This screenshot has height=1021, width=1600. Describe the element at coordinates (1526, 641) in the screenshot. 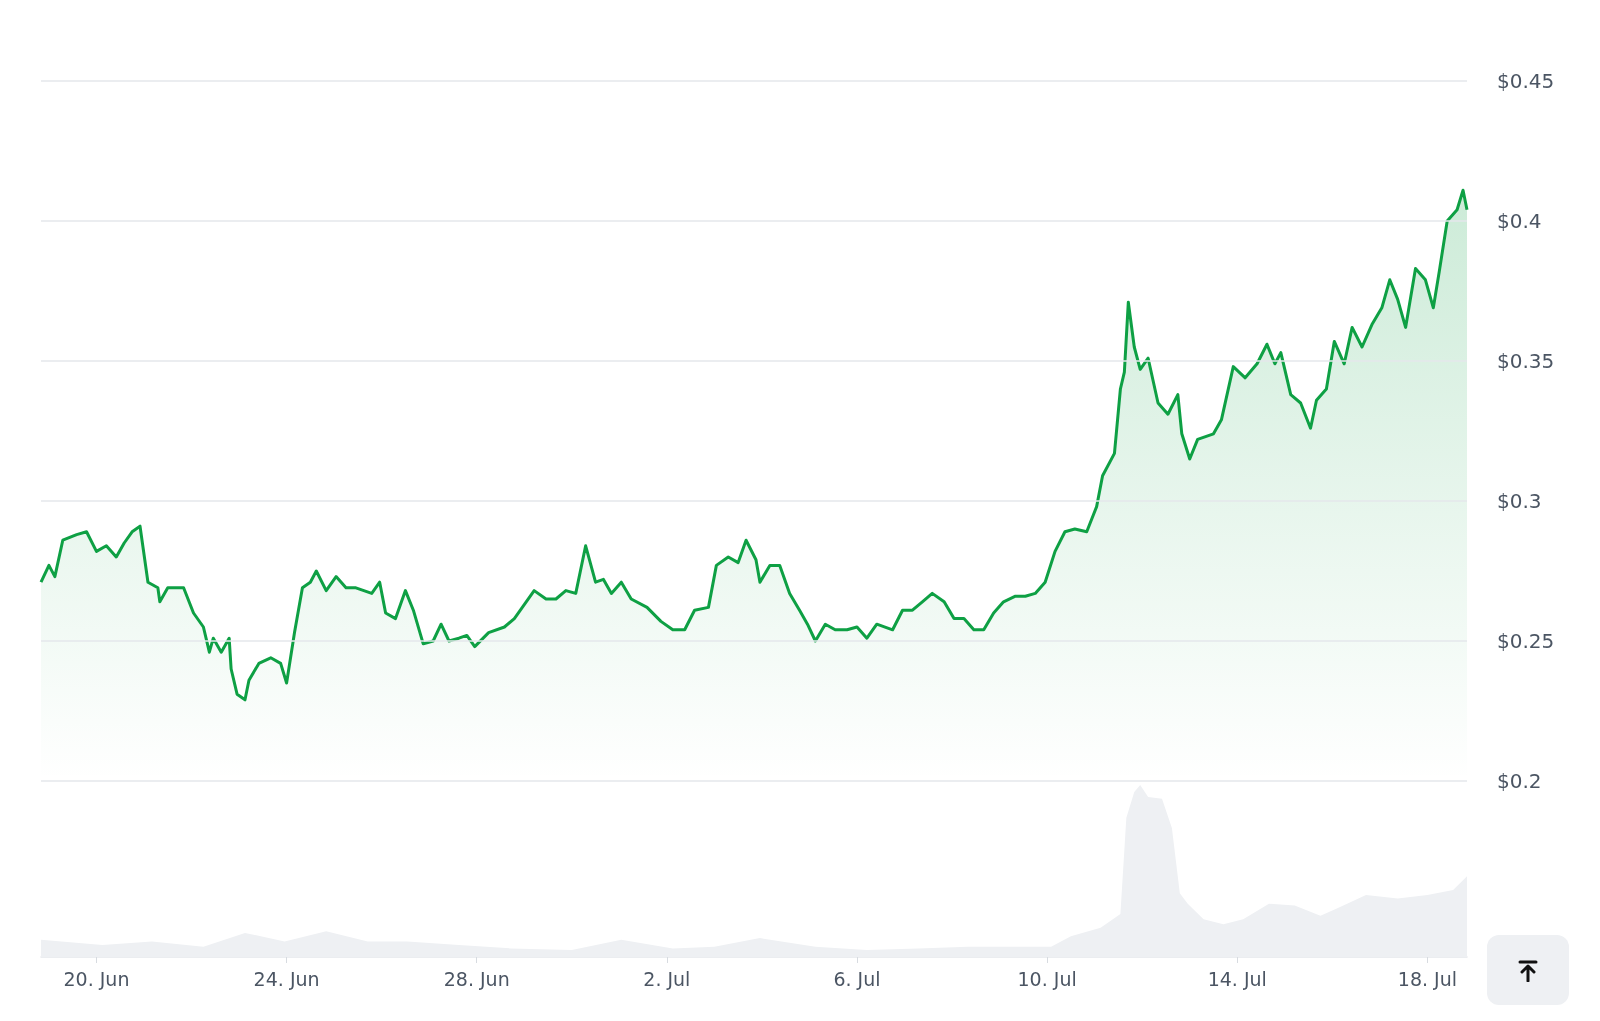

I see `y-tick-label: $0.25` at that location.